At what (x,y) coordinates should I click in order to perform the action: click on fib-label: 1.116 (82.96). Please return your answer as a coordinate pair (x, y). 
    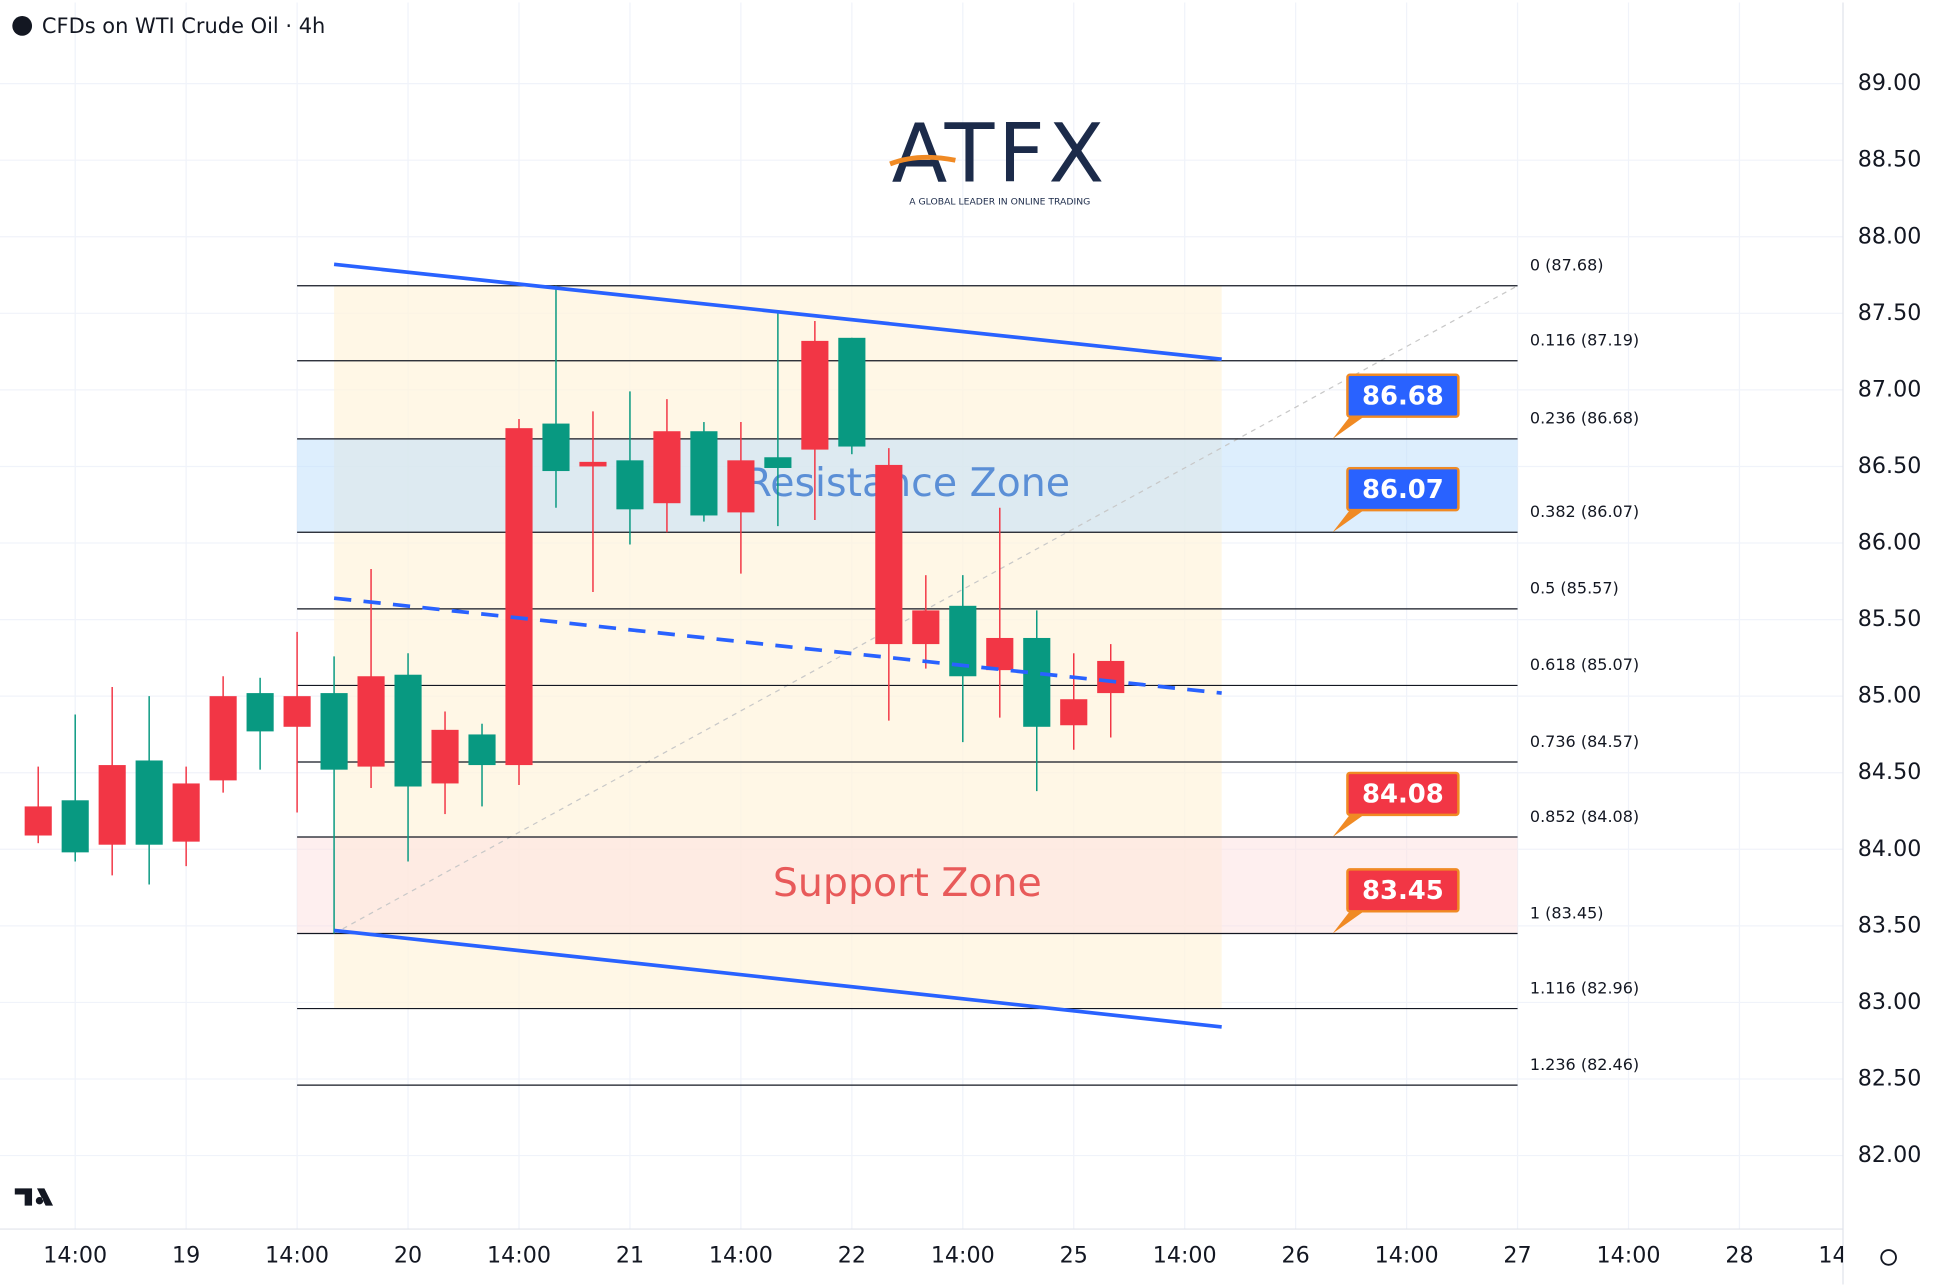
    Looking at the image, I should click on (1584, 987).